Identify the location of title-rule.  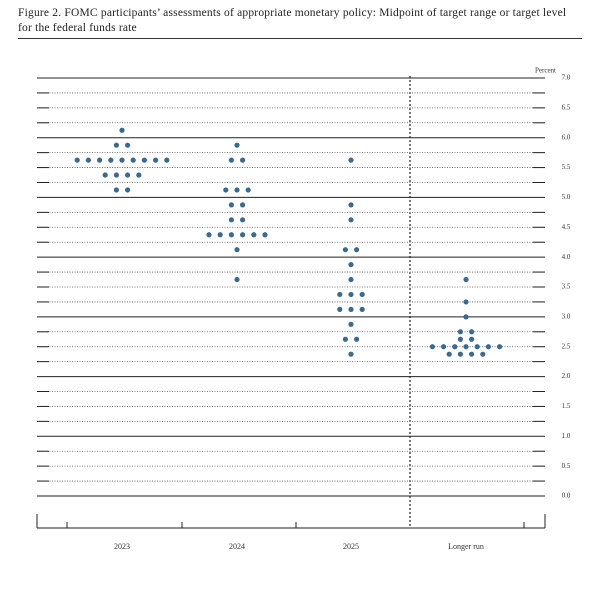
(300, 38).